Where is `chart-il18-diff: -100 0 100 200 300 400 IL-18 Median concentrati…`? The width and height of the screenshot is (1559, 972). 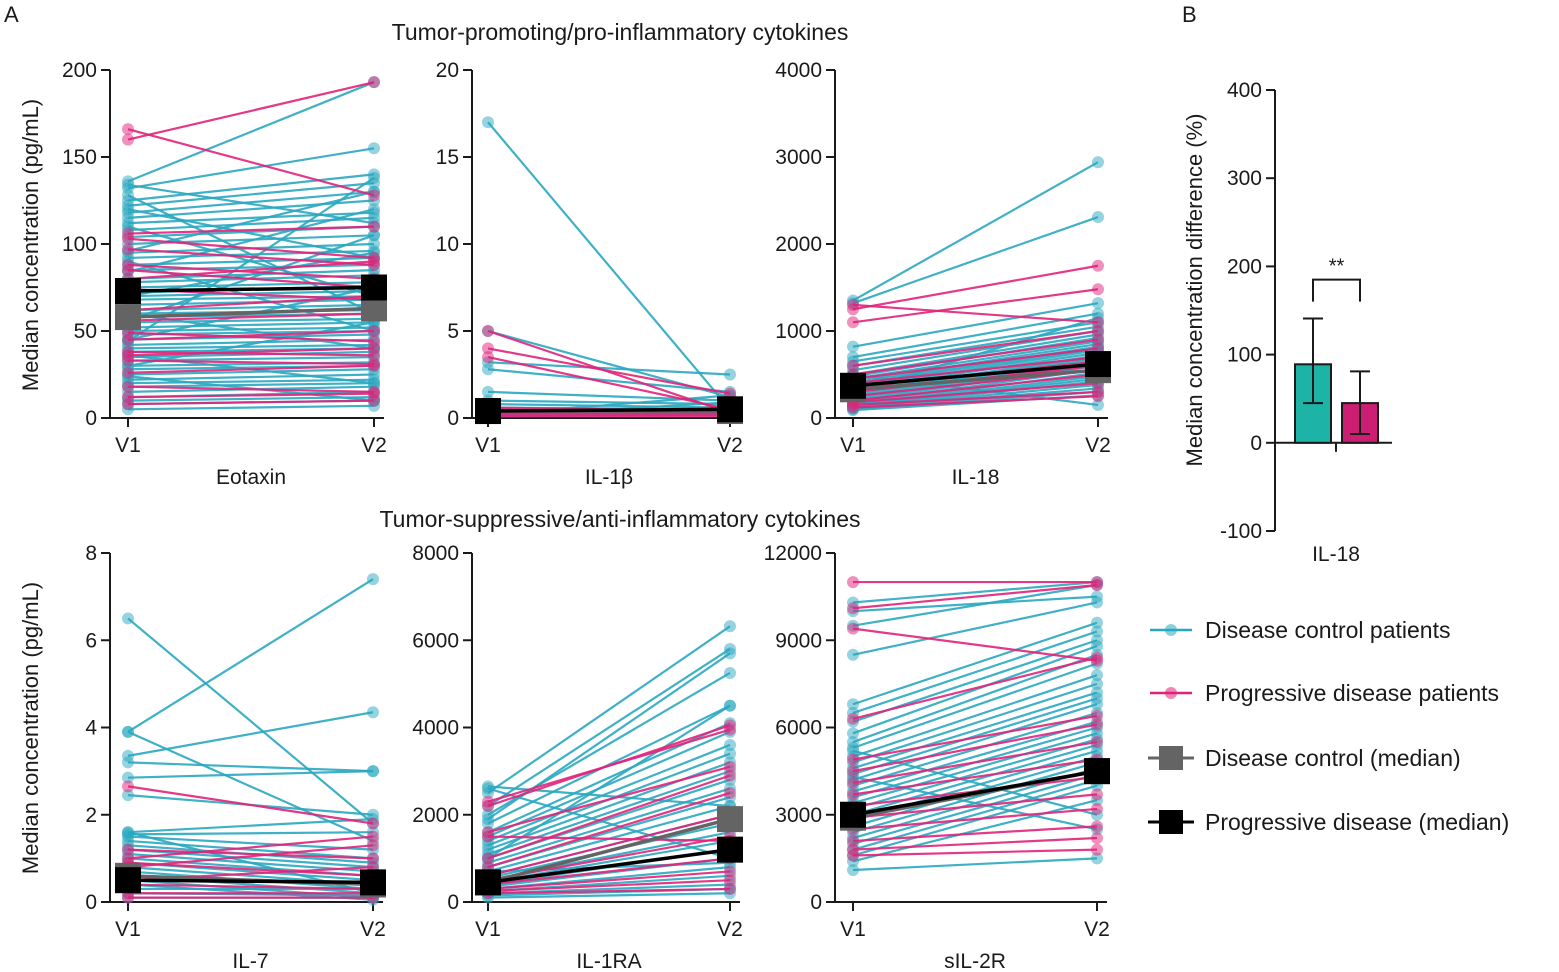
chart-il18-diff: -100 0 100 200 300 400 IL-18 Median concentrati… is located at coordinates (1287, 322).